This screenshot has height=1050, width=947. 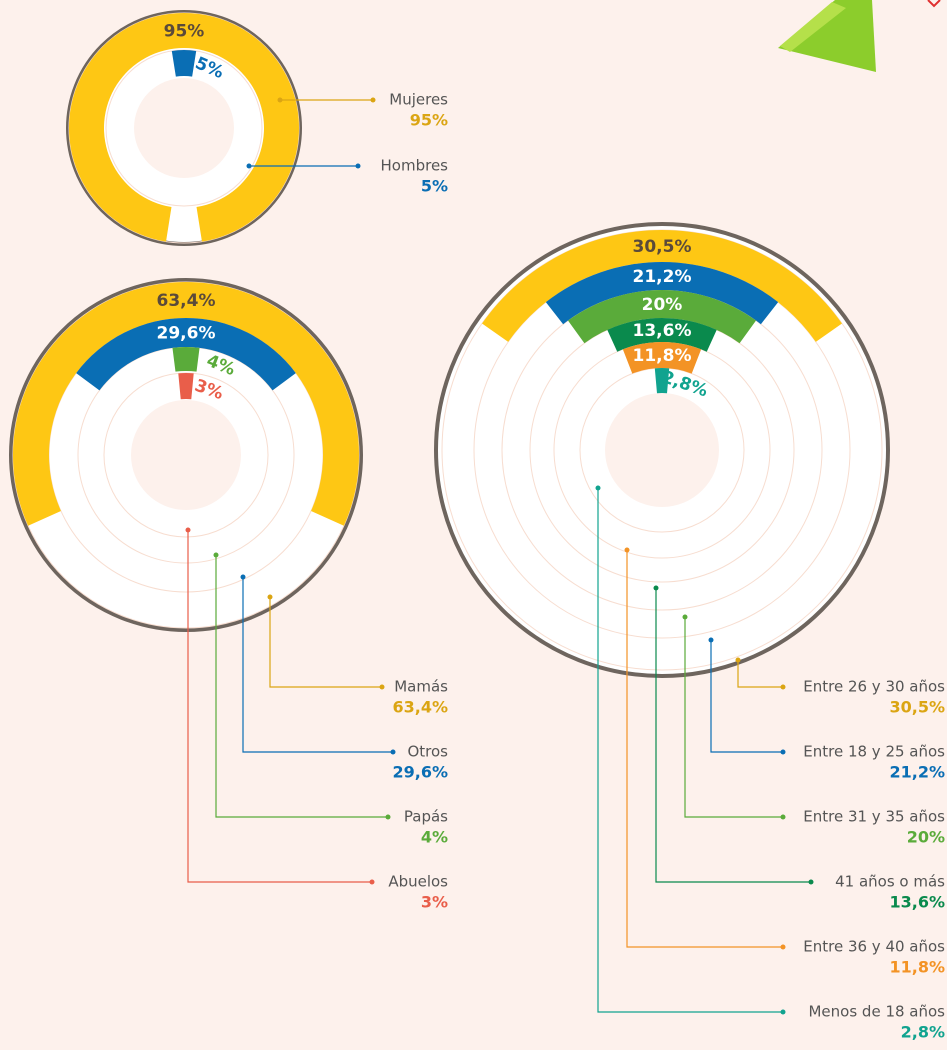 What do you see at coordinates (874, 687) in the screenshot?
I see `legend-name: Entre 26 y 30 años` at bounding box center [874, 687].